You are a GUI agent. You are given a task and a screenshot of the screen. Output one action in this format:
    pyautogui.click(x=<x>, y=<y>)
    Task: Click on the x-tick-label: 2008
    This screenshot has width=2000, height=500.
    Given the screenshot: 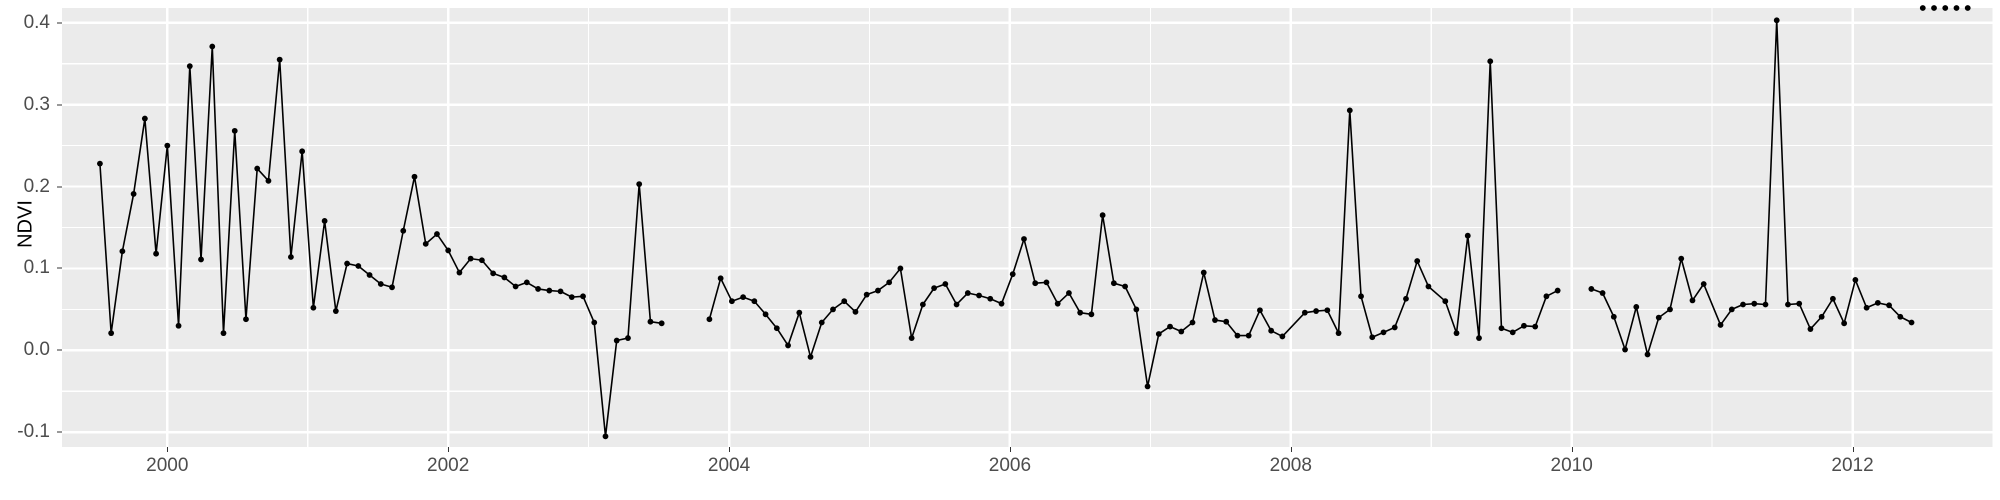 What is the action you would take?
    pyautogui.click(x=1290, y=465)
    